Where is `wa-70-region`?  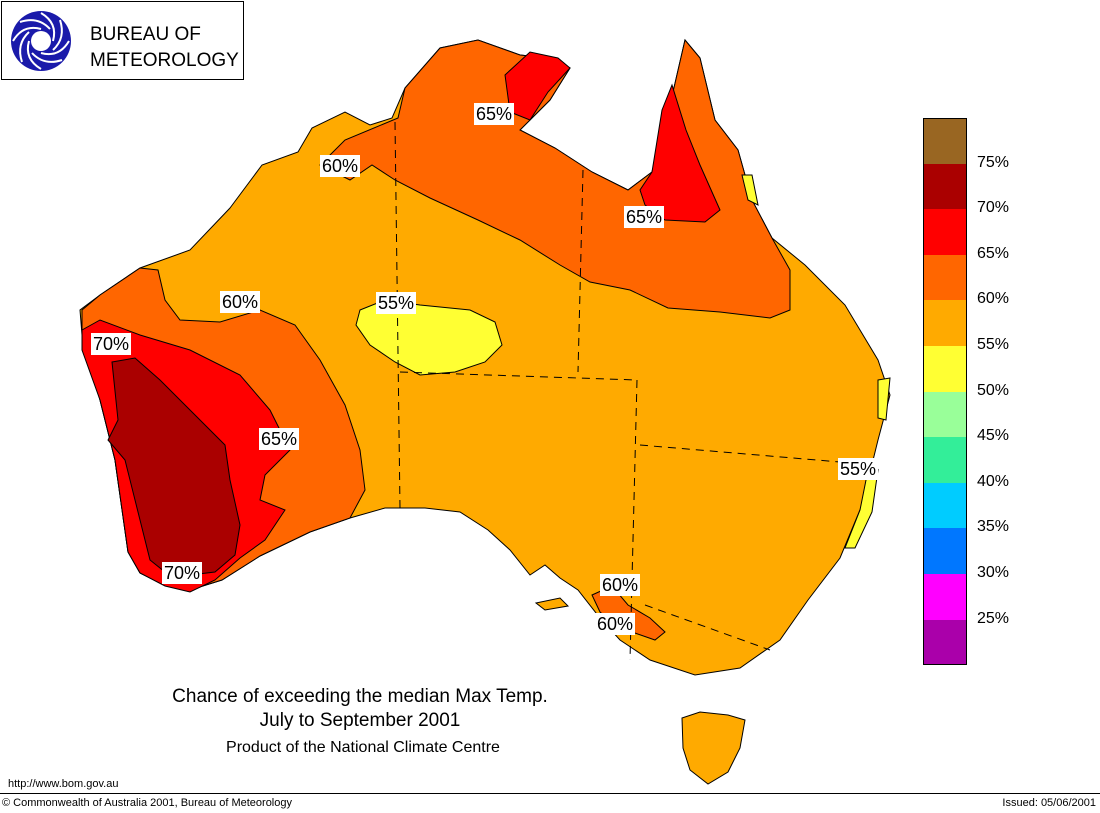
wa-70-region is located at coordinates (174, 466).